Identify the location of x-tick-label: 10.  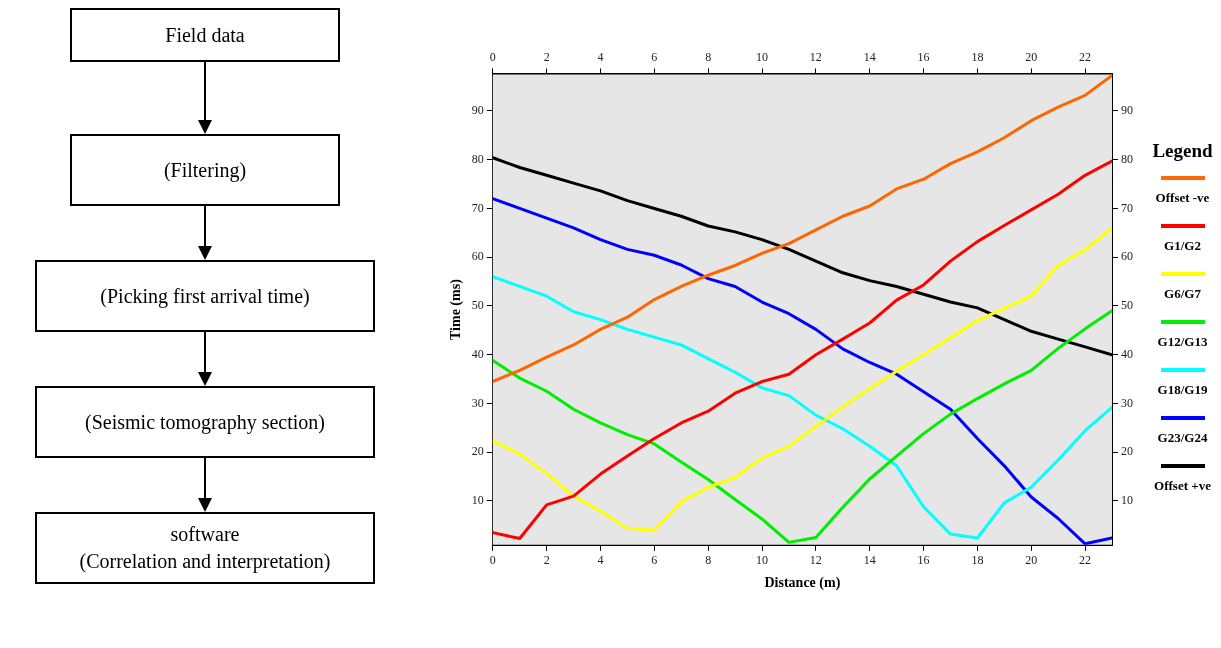
(762, 560).